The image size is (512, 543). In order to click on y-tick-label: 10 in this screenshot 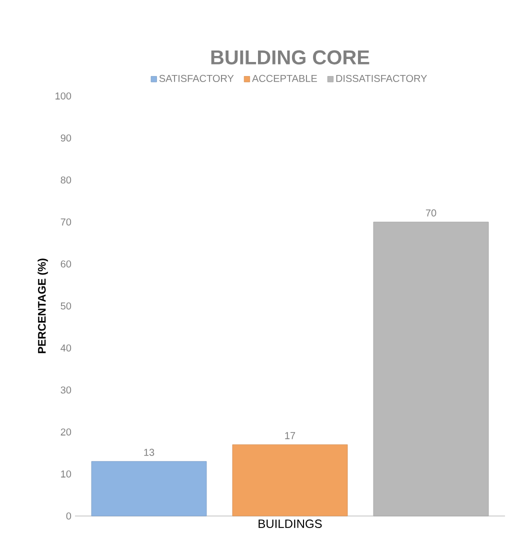, I will do `click(66, 474)`.